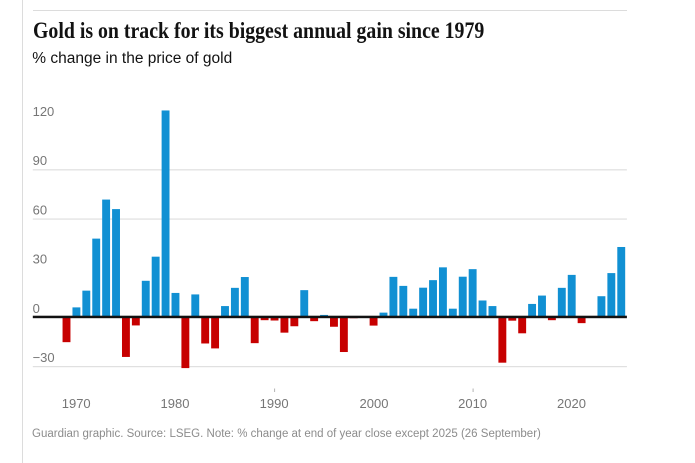  Describe the element at coordinates (36, 308) in the screenshot. I see `svg-text: 0` at that location.